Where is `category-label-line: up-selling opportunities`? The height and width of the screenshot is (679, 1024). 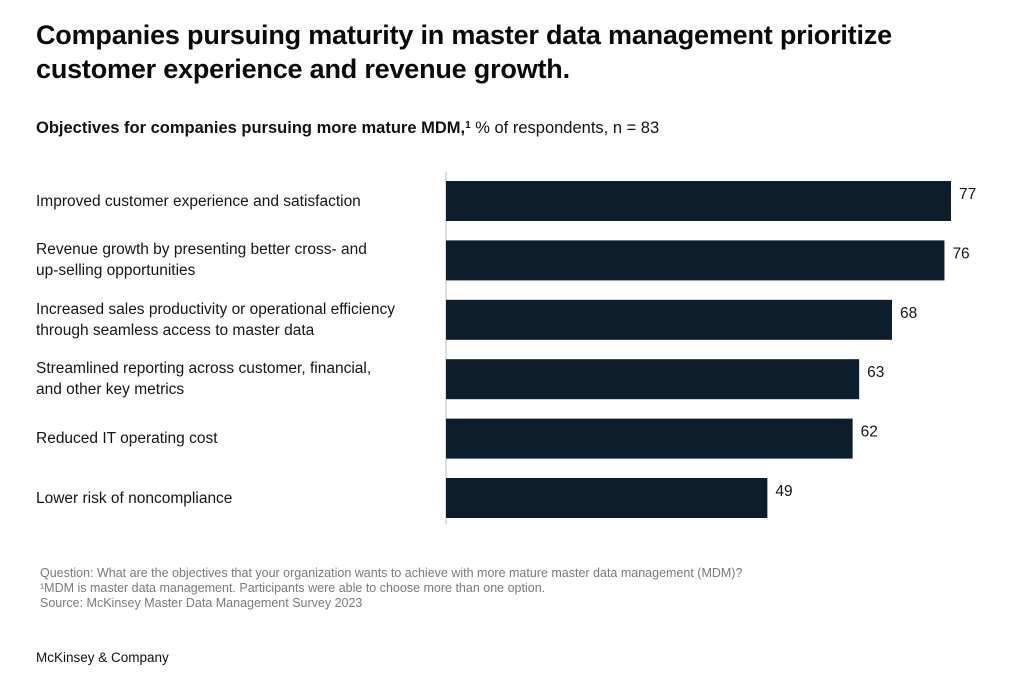
category-label-line: up-selling opportunities is located at coordinates (116, 271).